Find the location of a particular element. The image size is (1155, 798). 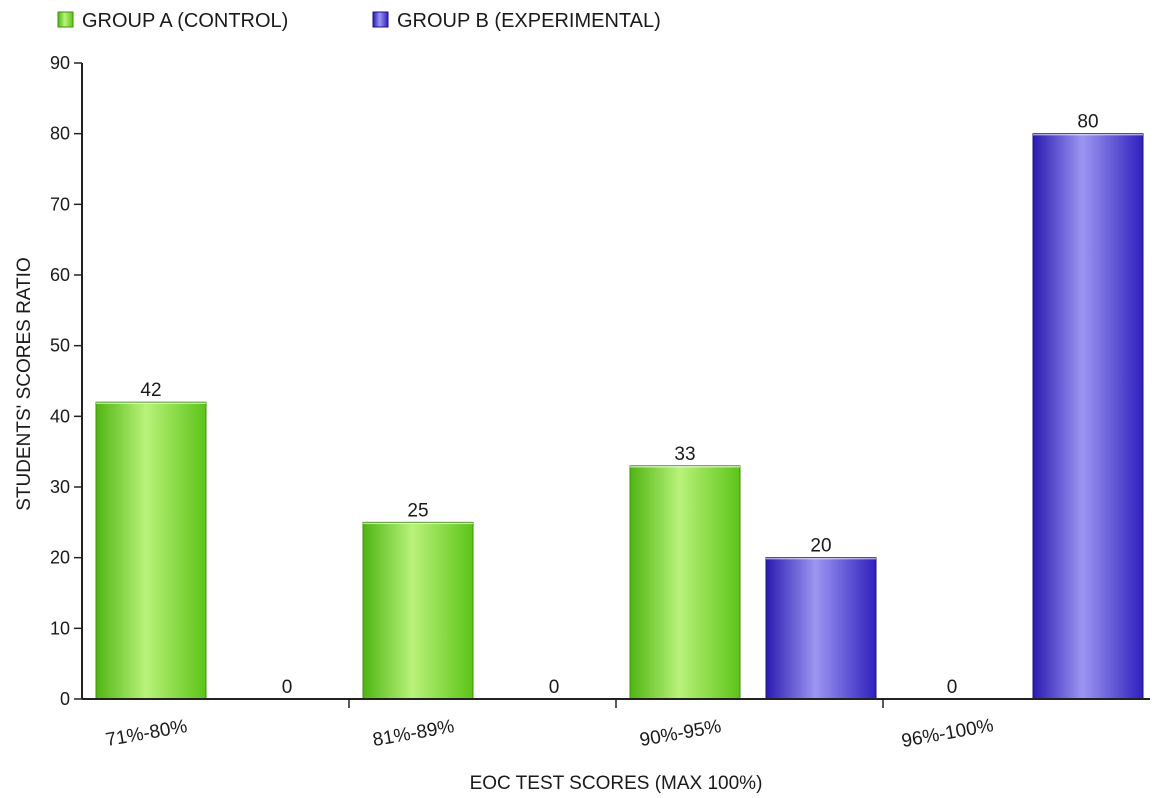

legend-swatch-group-b is located at coordinates (380, 19).